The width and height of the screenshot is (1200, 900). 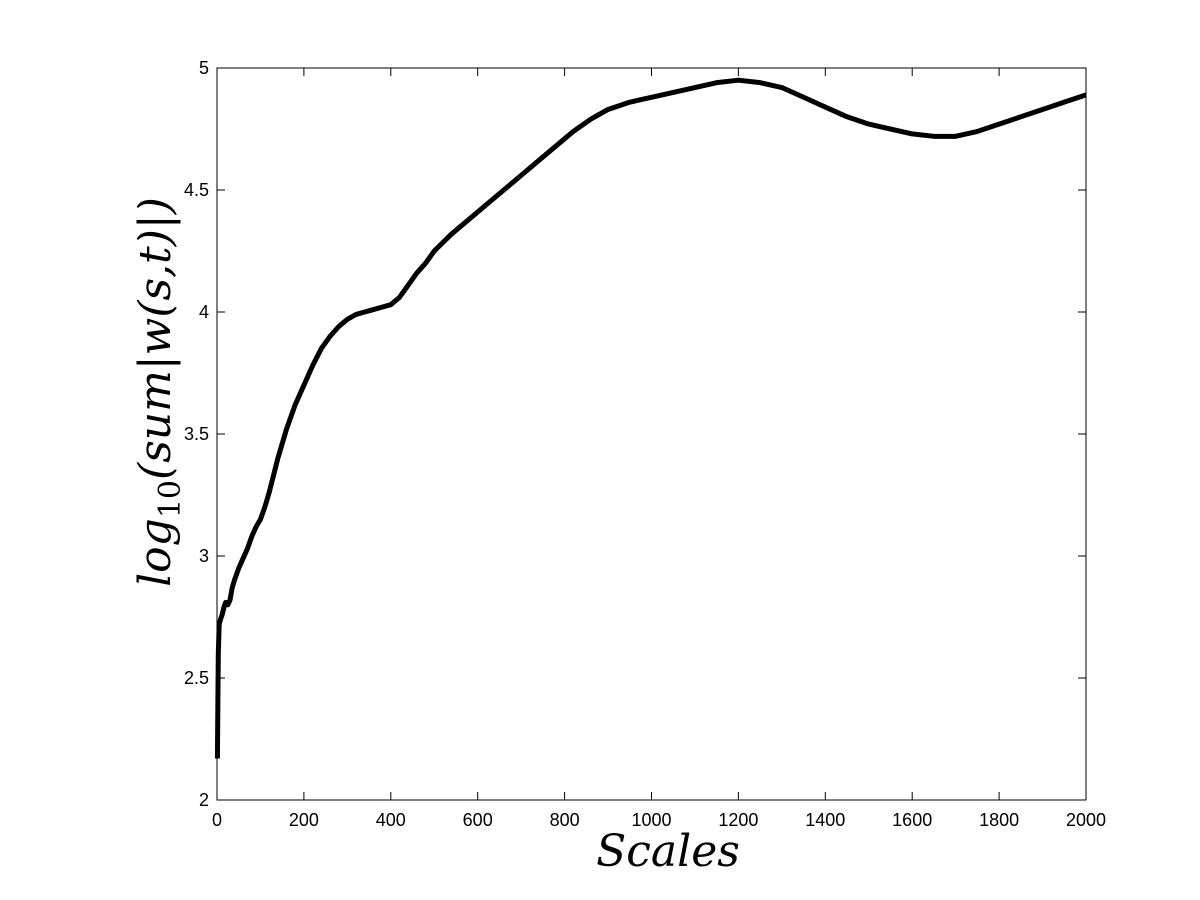 I want to click on x-tick-label: 1400, so click(x=825, y=820).